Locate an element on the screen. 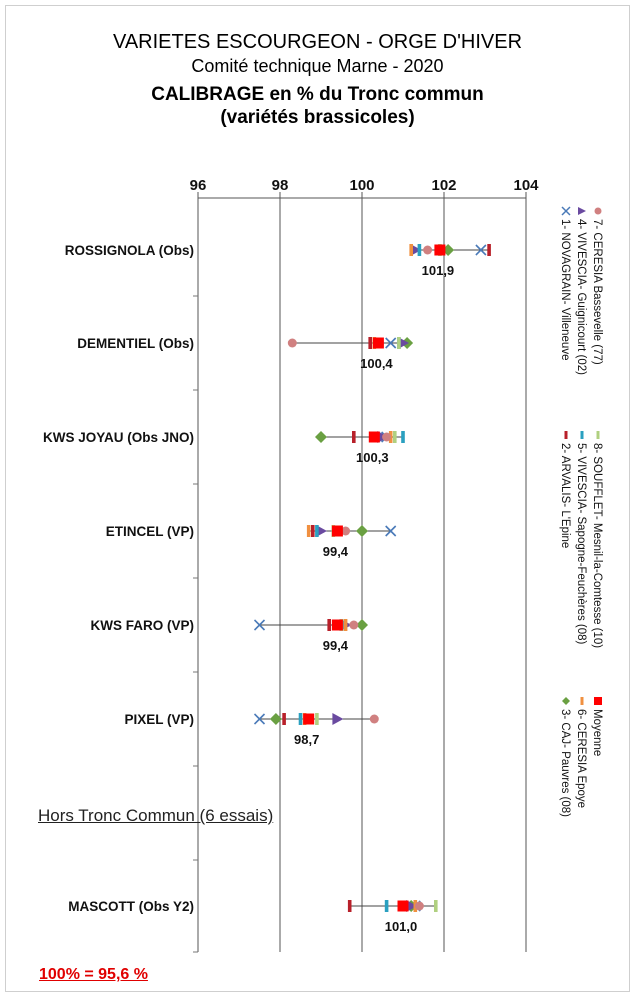  point-2-arvalis-l-epine-dementiel-obs is located at coordinates (370, 343).